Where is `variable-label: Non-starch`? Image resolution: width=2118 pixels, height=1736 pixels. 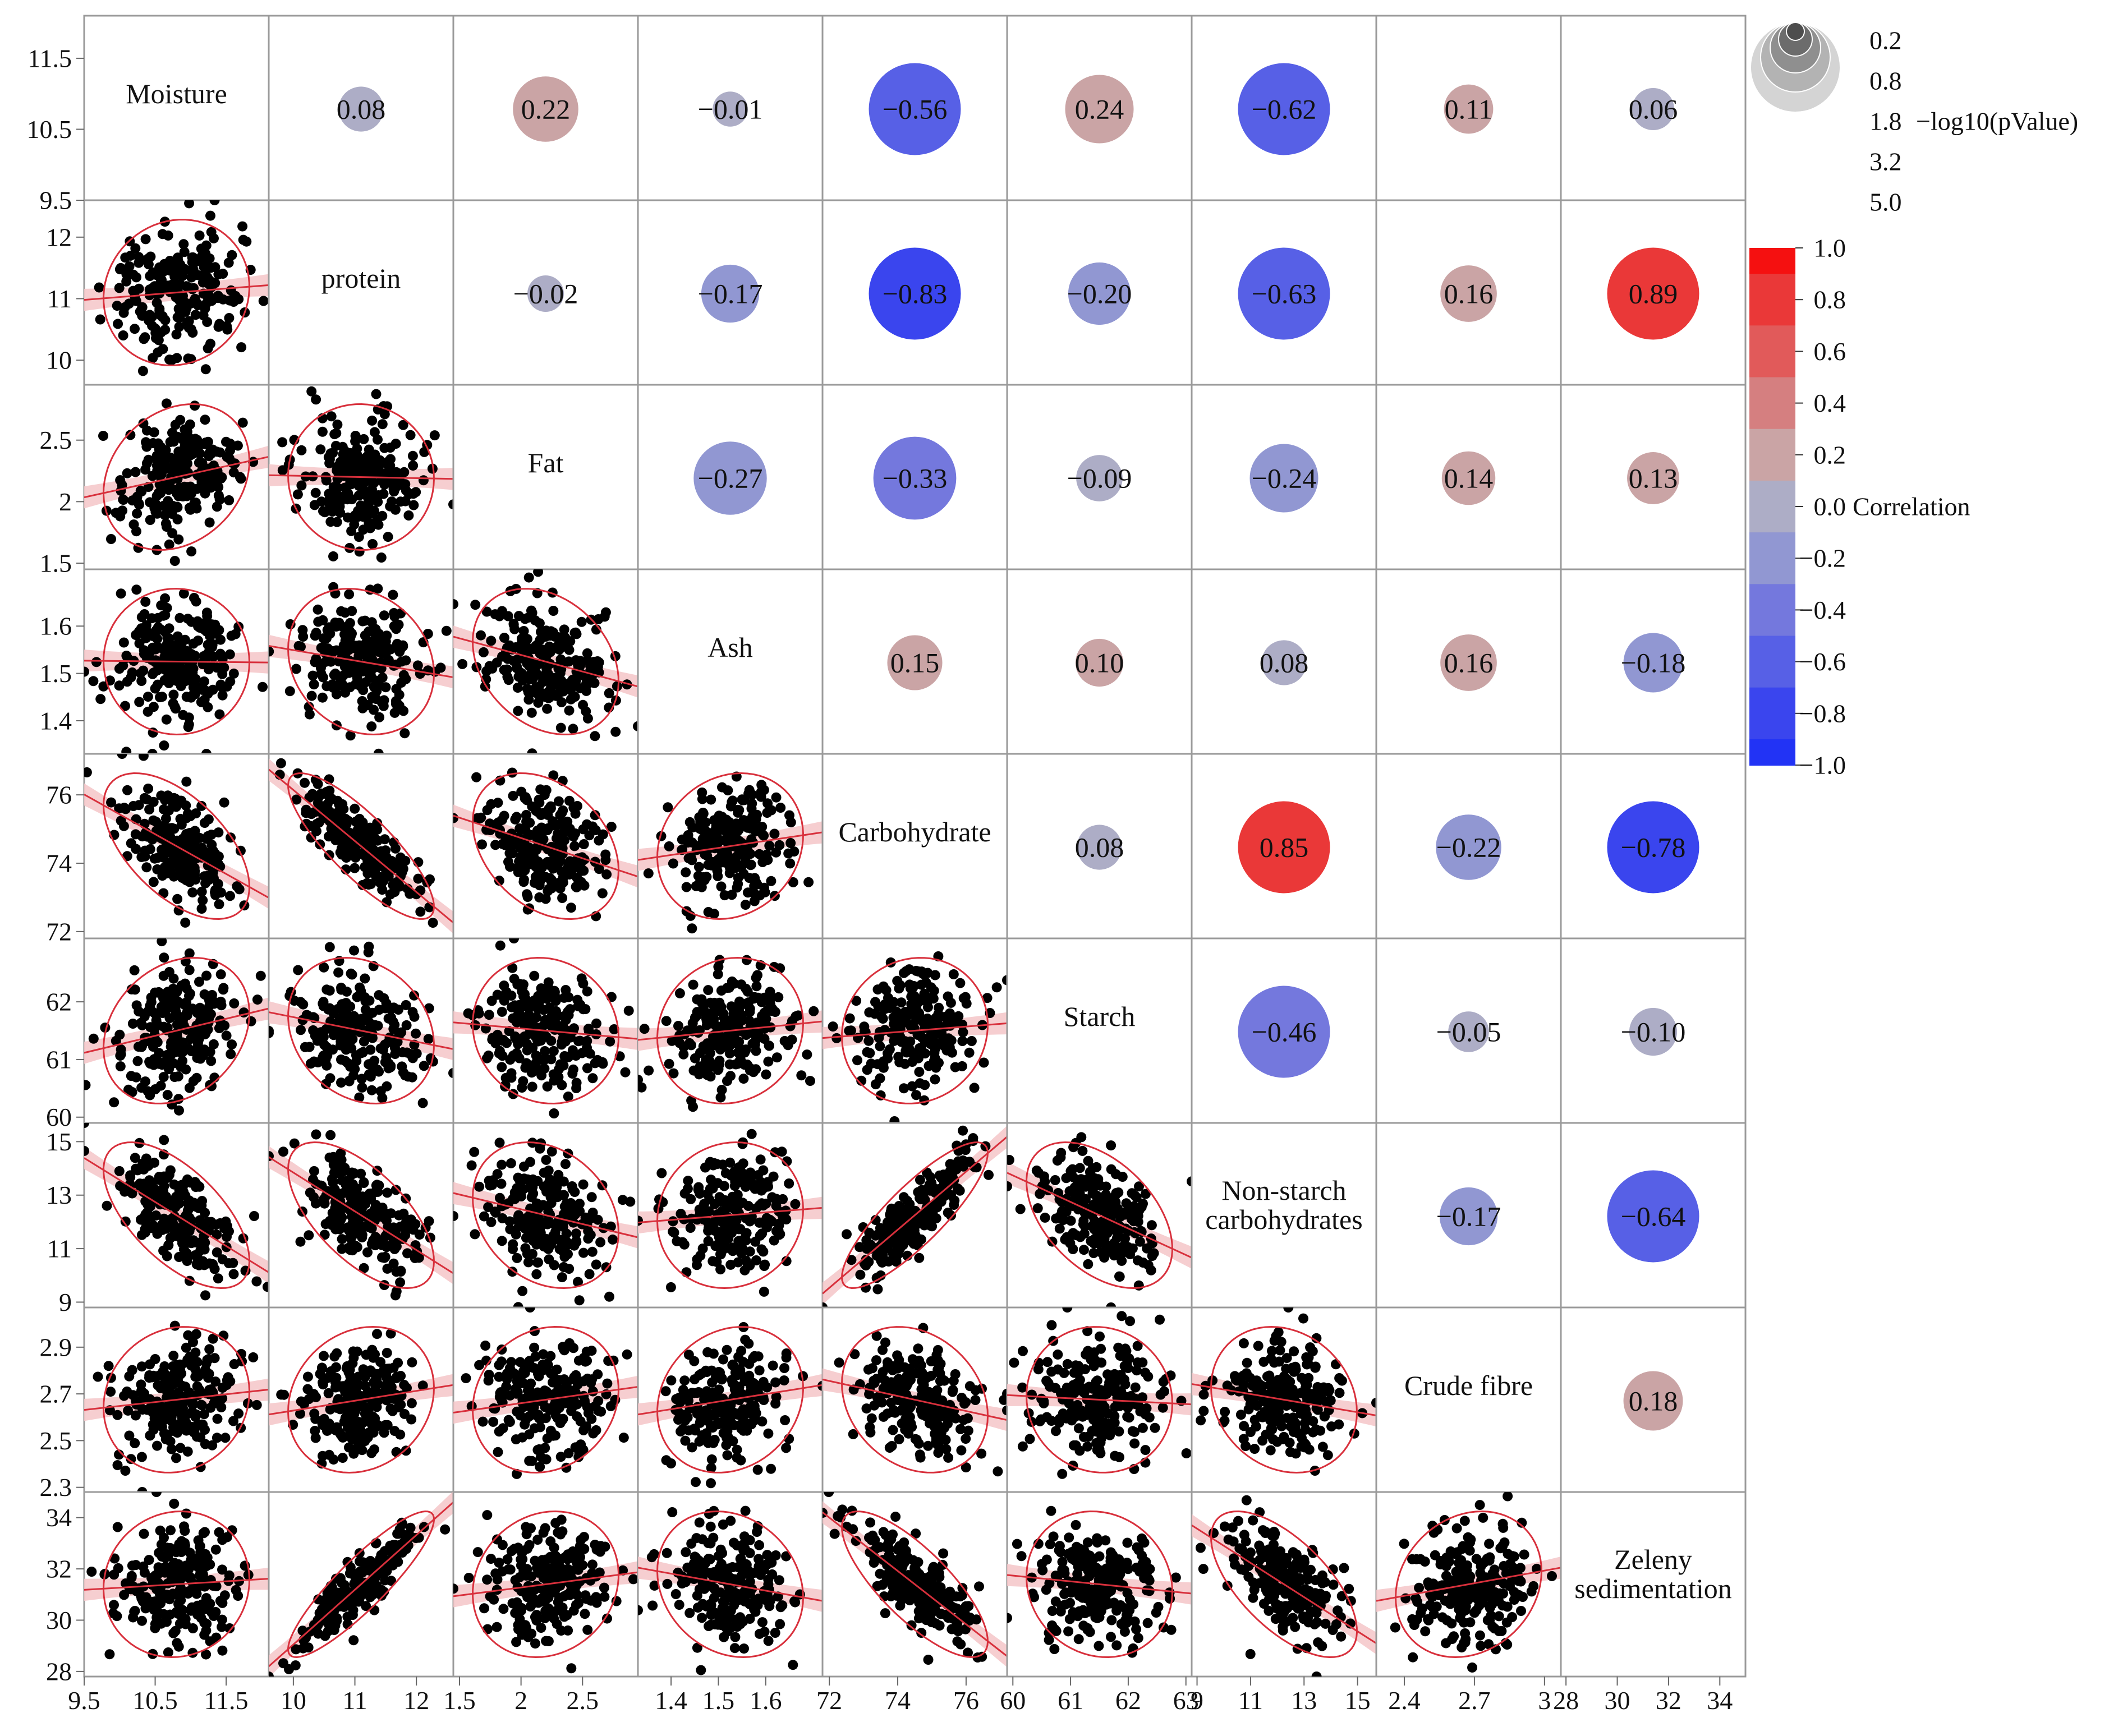 variable-label: Non-starch is located at coordinates (1284, 1190).